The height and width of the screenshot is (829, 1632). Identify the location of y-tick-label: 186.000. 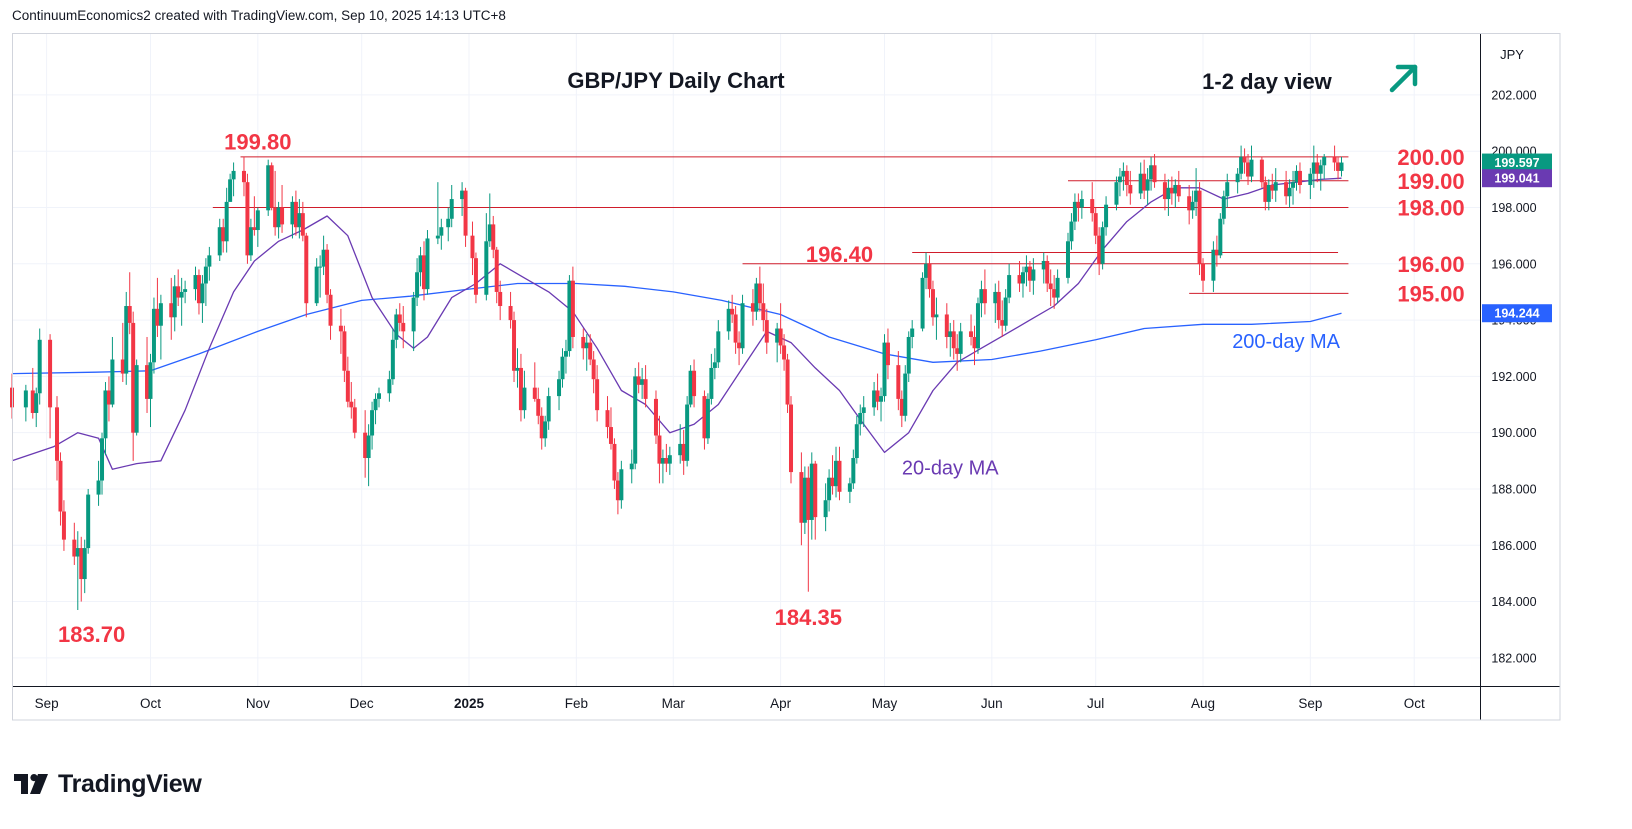
(1513, 546).